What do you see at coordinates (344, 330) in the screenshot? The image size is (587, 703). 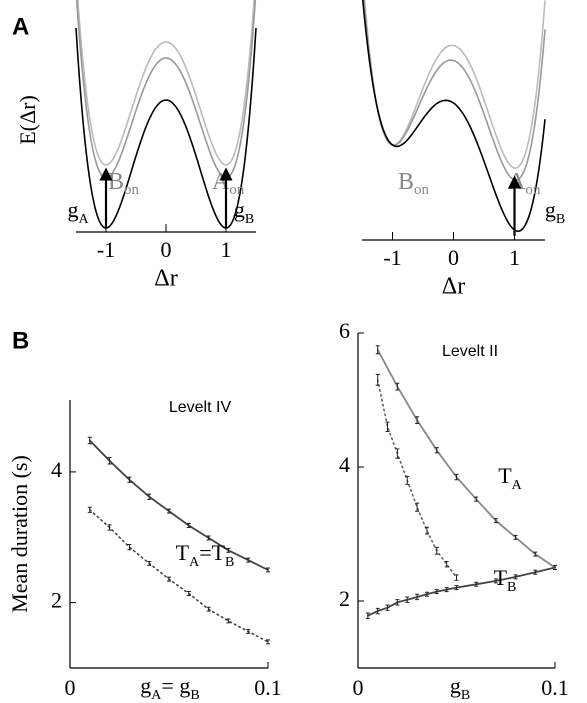 I see `y-tick-label: 6` at bounding box center [344, 330].